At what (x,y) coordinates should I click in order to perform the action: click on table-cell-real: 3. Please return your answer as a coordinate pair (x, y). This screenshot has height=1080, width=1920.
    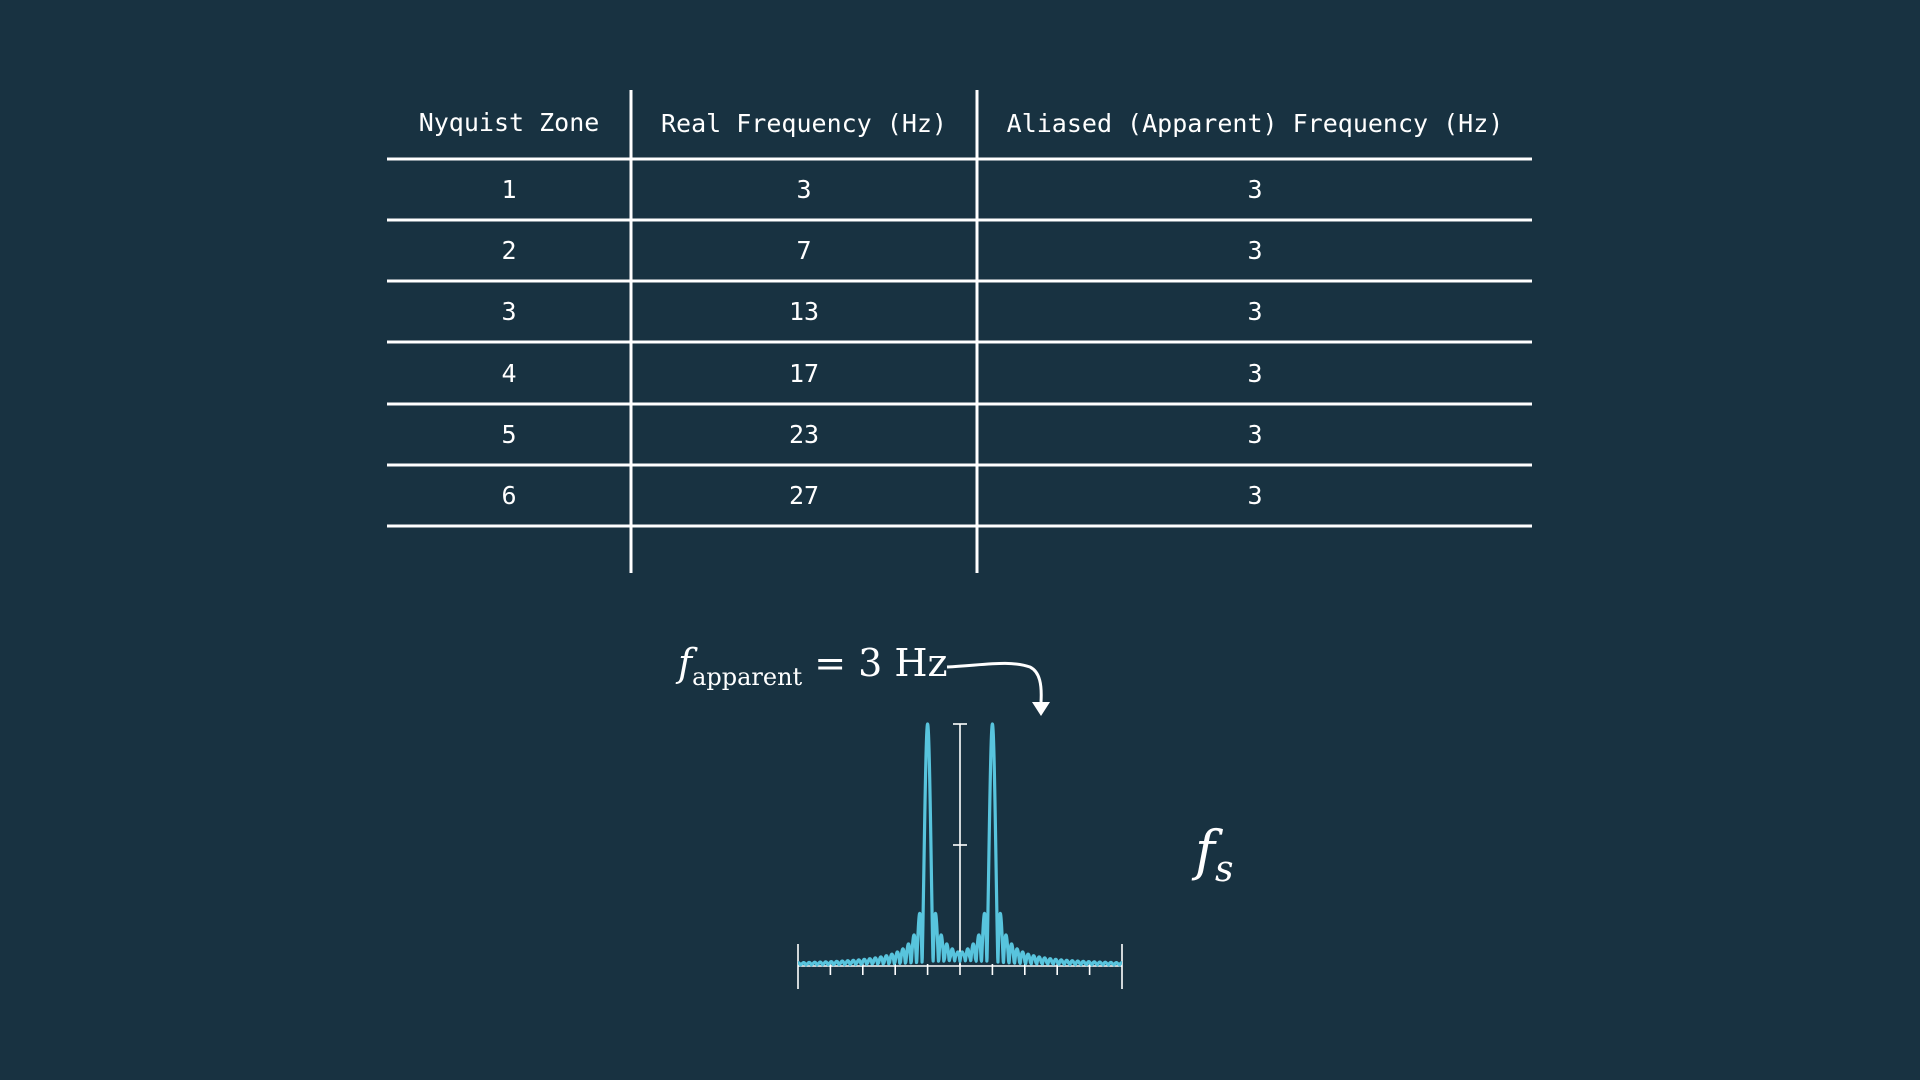
    Looking at the image, I should click on (803, 189).